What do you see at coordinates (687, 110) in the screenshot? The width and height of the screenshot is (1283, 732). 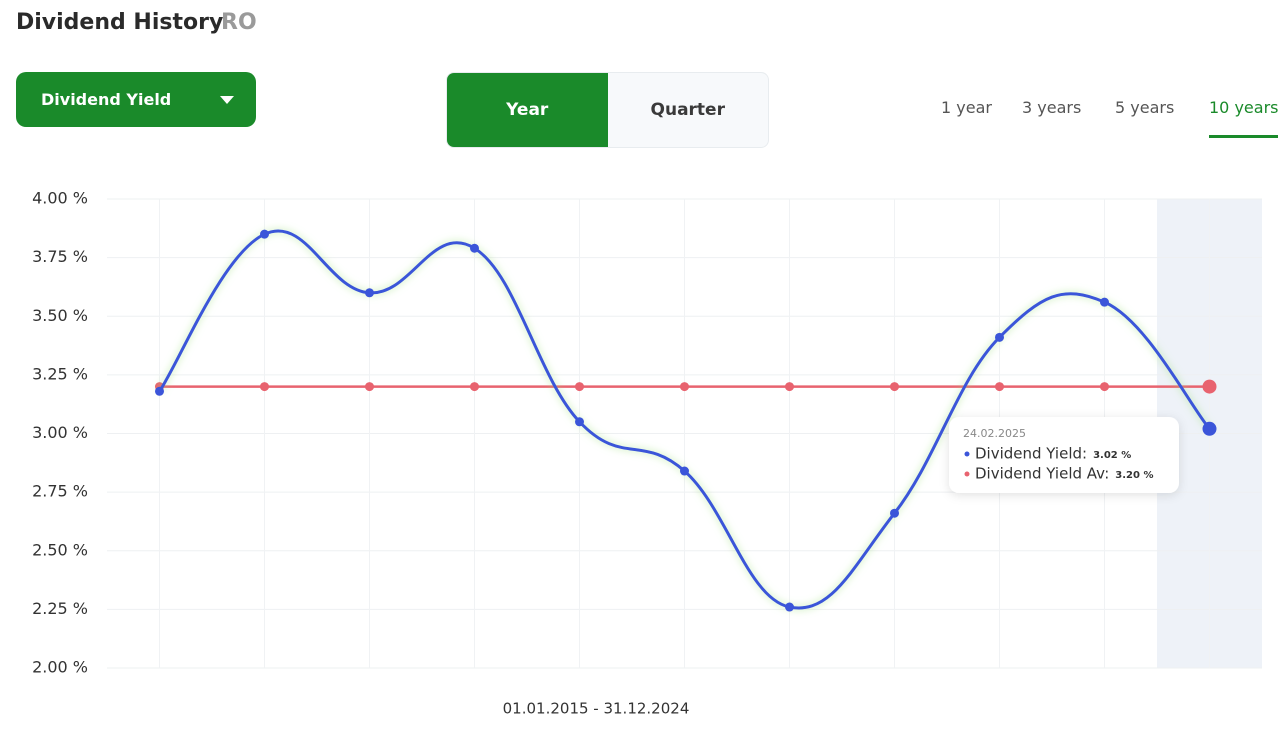 I see `toggle-quarter: Quarter` at bounding box center [687, 110].